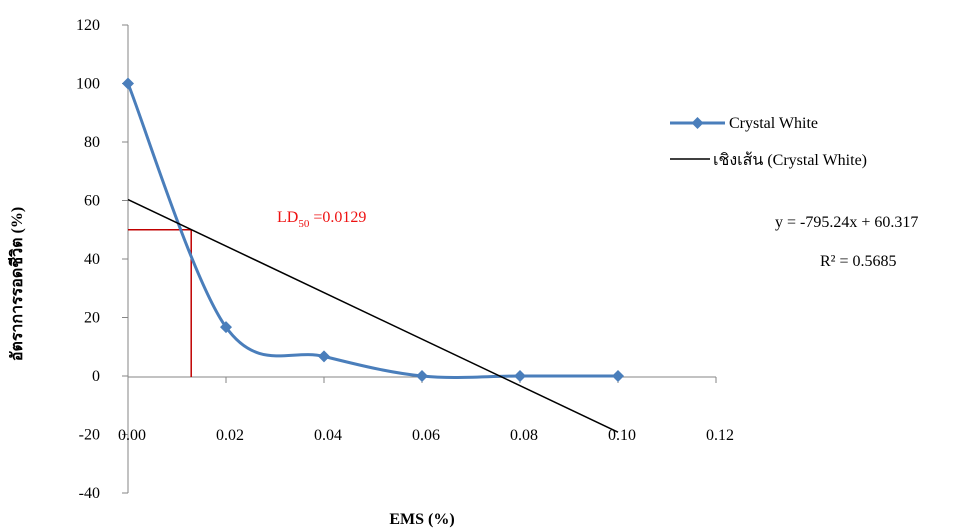 This screenshot has width=966, height=530. I want to click on x-tick-label: 0.12, so click(720, 435).